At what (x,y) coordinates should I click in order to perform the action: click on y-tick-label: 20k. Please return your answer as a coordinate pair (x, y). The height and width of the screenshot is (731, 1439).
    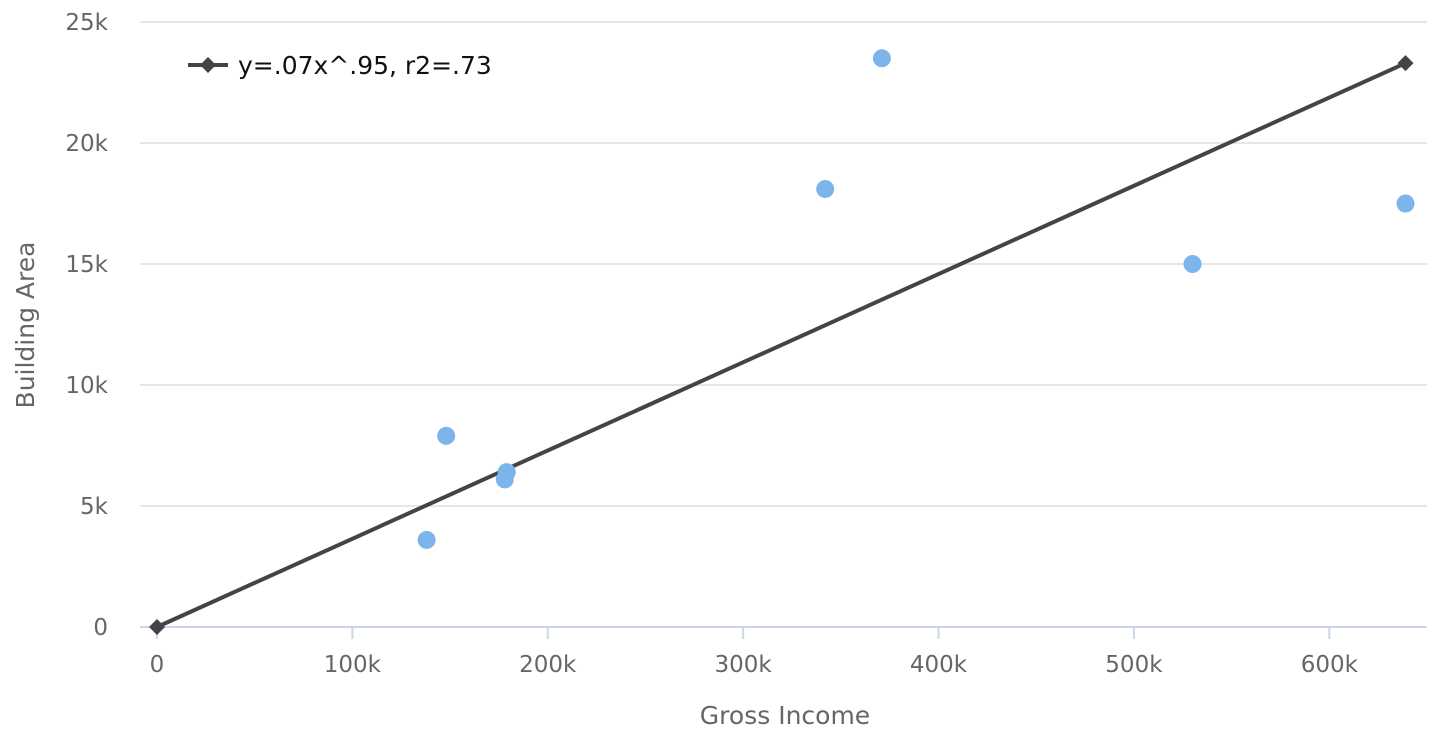
    Looking at the image, I should click on (86, 144).